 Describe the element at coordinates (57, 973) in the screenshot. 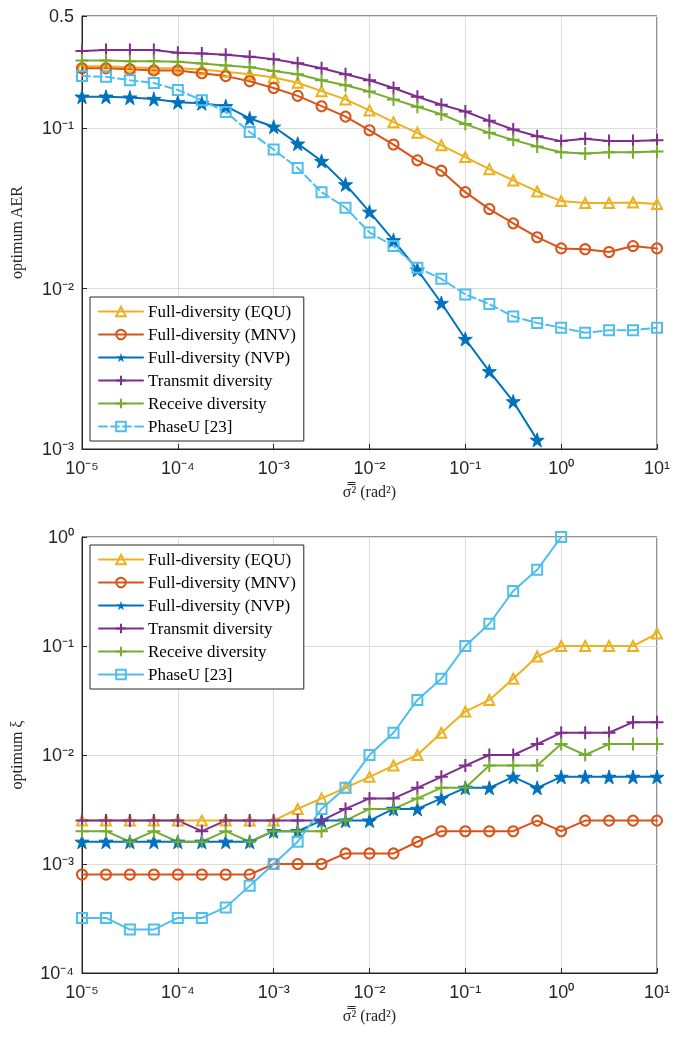

I see `y-tick-label: 10⁻⁴` at that location.